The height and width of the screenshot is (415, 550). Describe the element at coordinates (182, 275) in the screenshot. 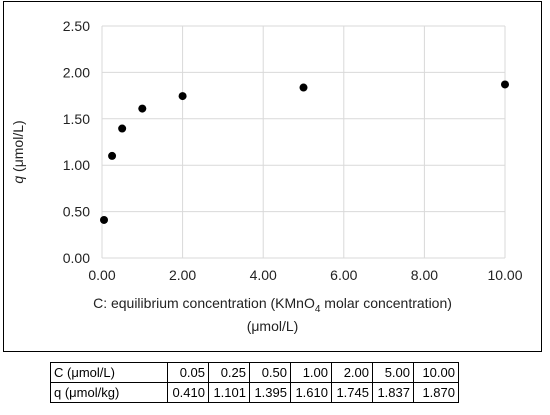

I see `x-tick-label: 2.00` at that location.